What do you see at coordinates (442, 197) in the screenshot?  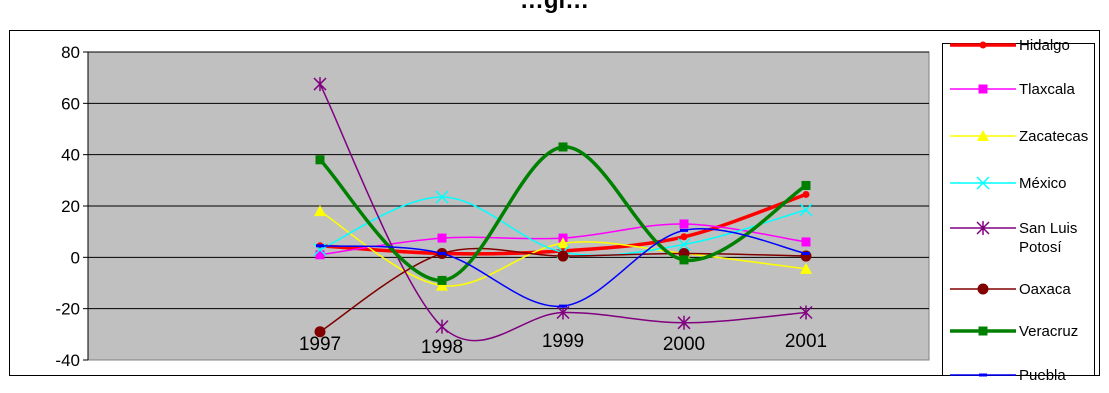 I see `data-point-mexico-1998` at bounding box center [442, 197].